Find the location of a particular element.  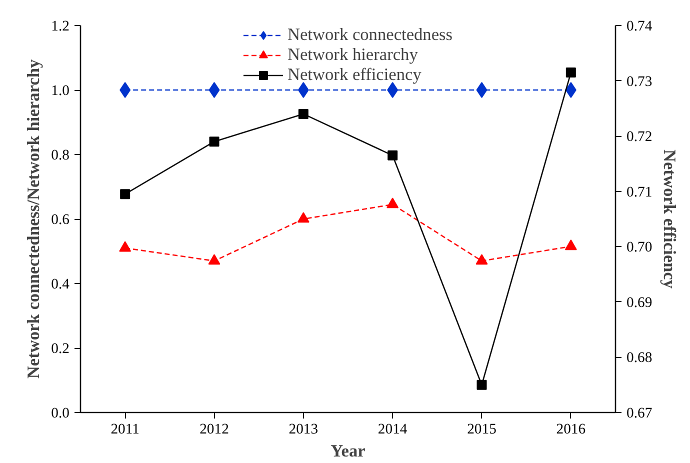

y2-tick-label: 0.72 is located at coordinates (639, 137).